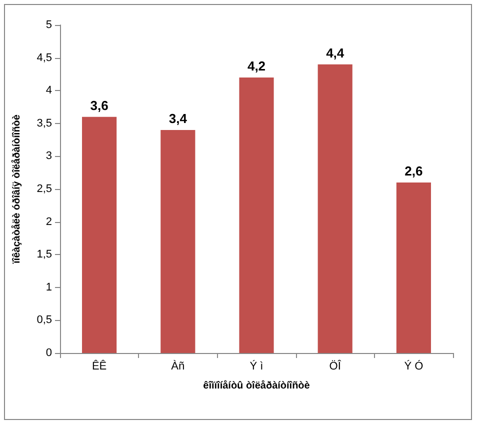 Image resolution: width=477 pixels, height=426 pixels. I want to click on y-tick-label: 3,5, so click(44, 123).